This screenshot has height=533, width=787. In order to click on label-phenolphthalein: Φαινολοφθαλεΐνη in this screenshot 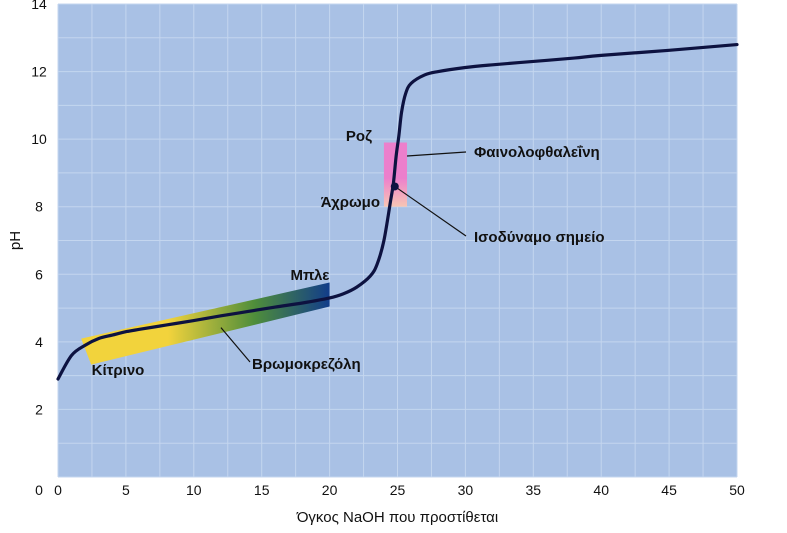, I will do `click(537, 152)`.